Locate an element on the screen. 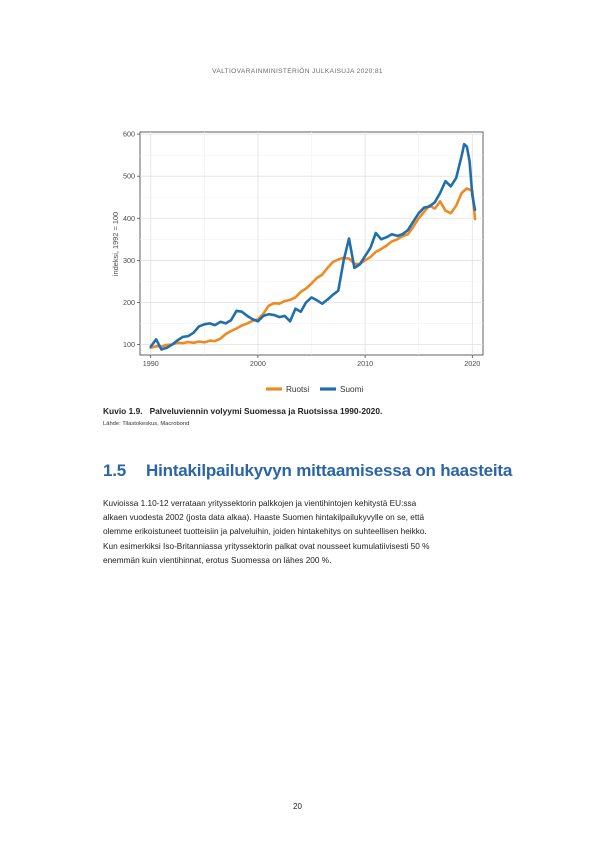  y-tick-label: 200 is located at coordinates (129, 302).